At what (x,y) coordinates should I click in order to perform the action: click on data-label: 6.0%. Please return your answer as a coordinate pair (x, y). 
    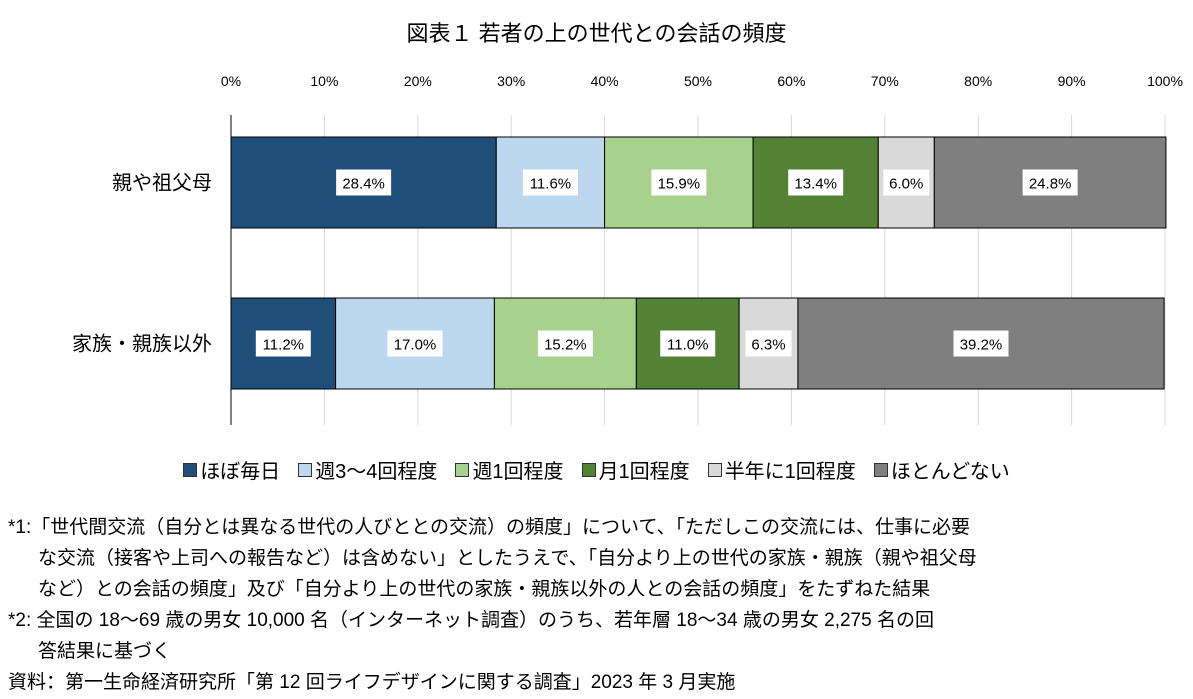
    Looking at the image, I should click on (906, 184).